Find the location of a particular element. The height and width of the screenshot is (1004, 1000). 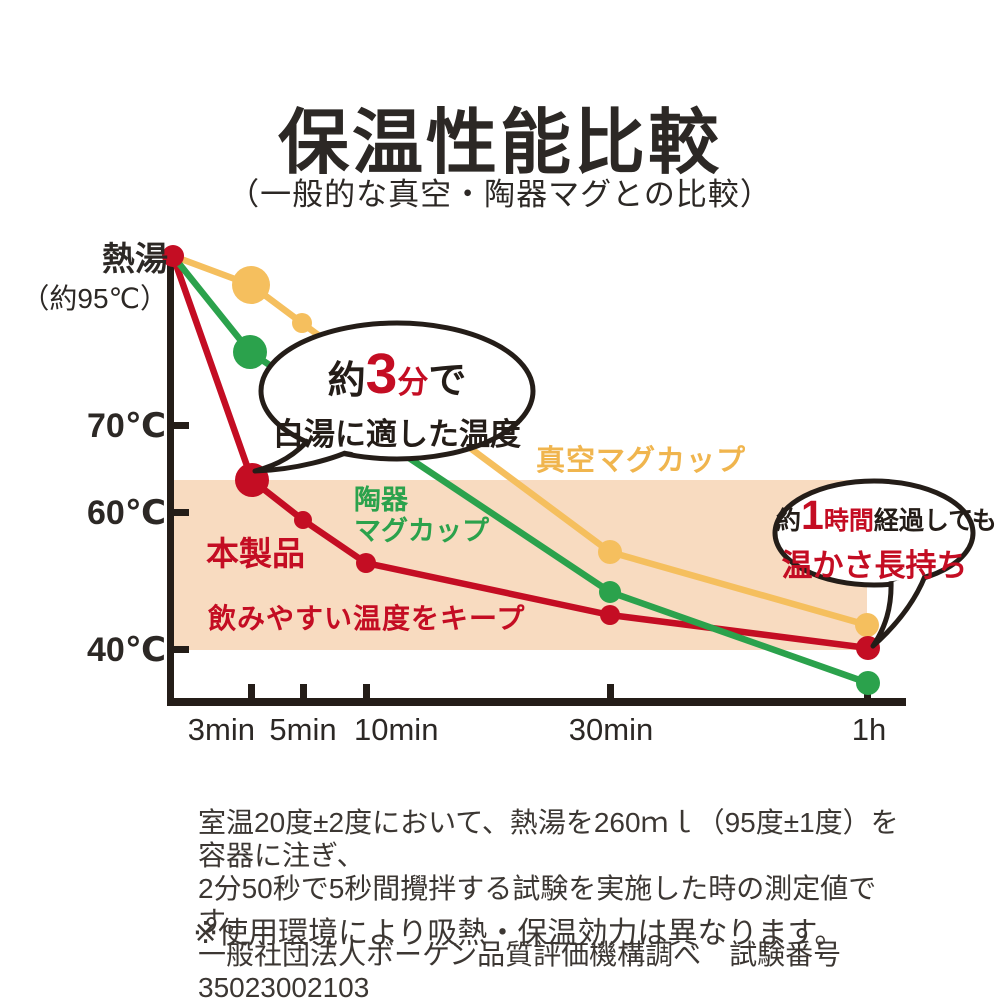

callout-right-line2: 温かさ長持ち is located at coordinates (874, 565).